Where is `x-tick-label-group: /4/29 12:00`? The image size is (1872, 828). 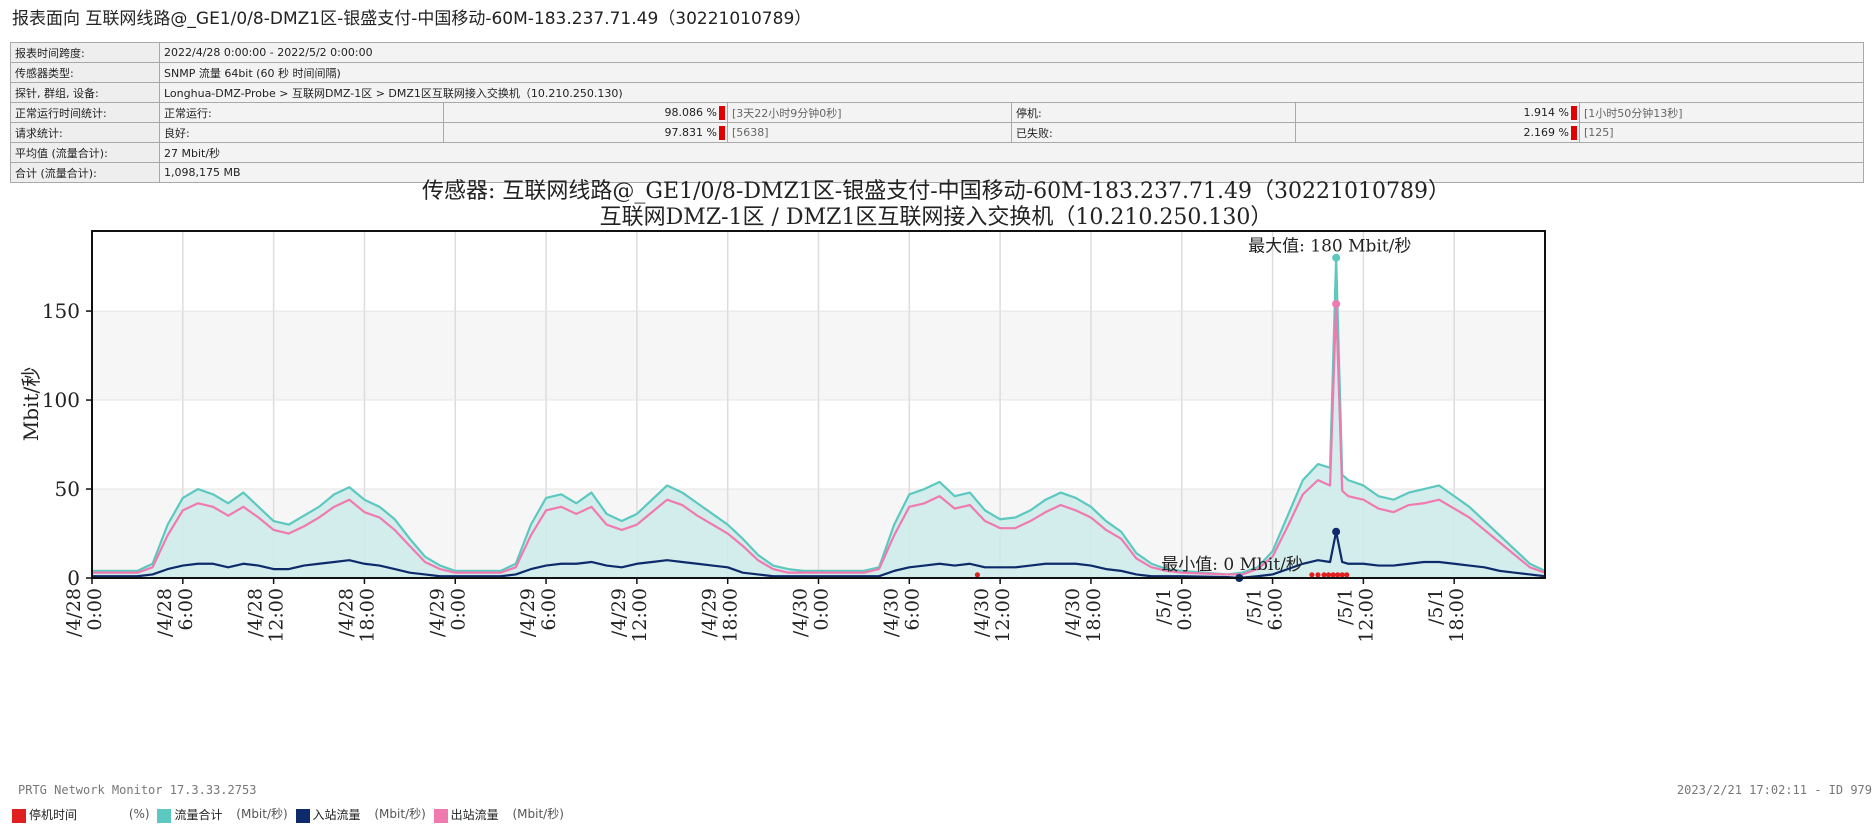
x-tick-label-group: /4/29 12:00 is located at coordinates (629, 615).